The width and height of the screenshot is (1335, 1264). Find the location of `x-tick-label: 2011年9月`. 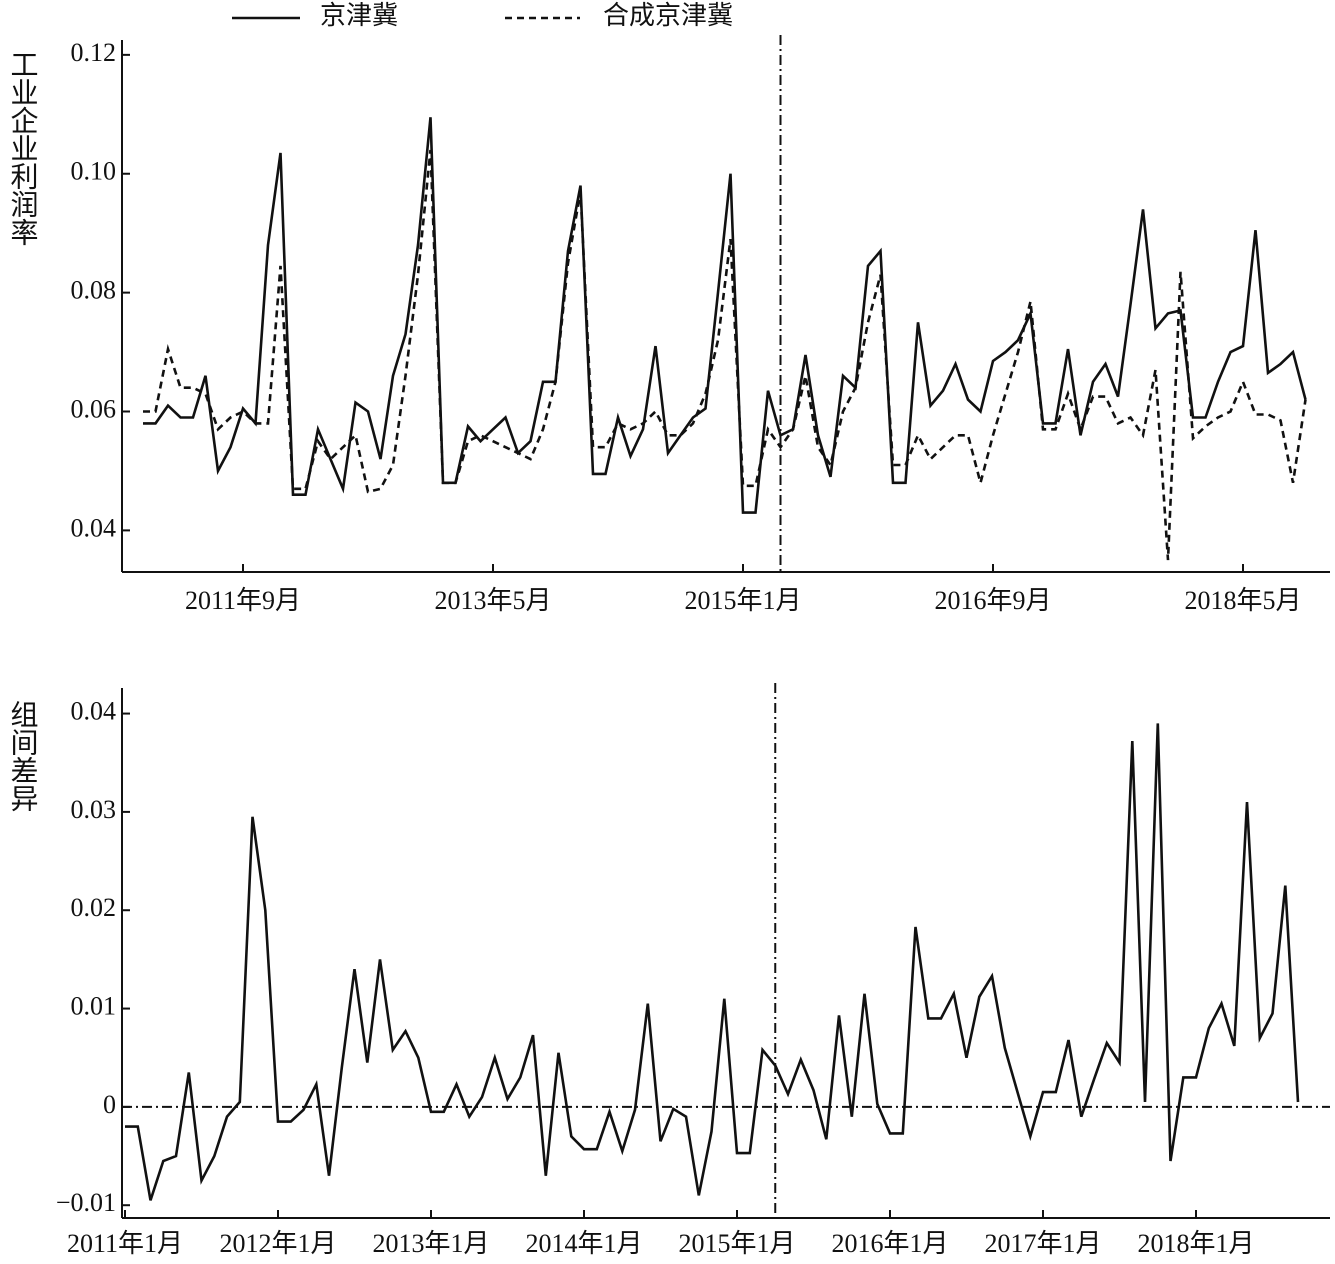

x-tick-label: 2011年9月 is located at coordinates (243, 600).